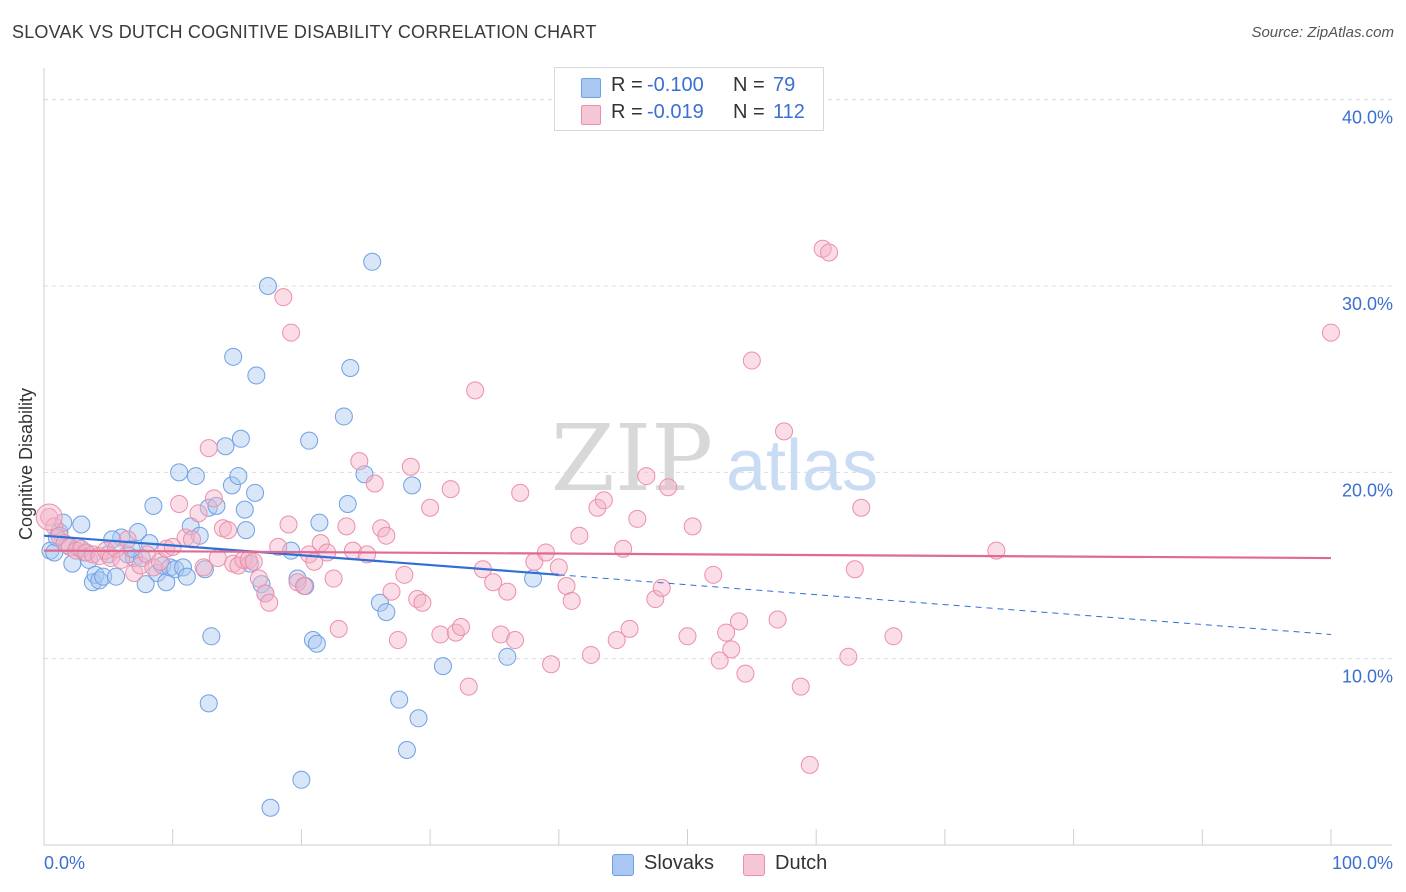 The image size is (1406, 892). What do you see at coordinates (1367, 490) in the screenshot?
I see `y-tick-label: 20.0%` at bounding box center [1367, 490].